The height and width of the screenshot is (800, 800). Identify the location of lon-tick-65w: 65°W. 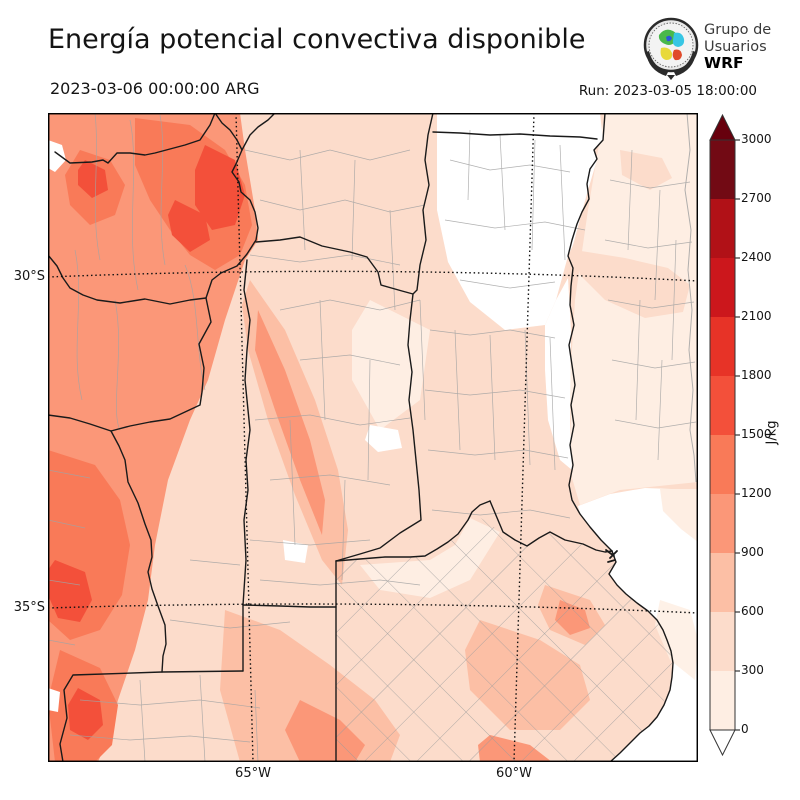
(253, 773).